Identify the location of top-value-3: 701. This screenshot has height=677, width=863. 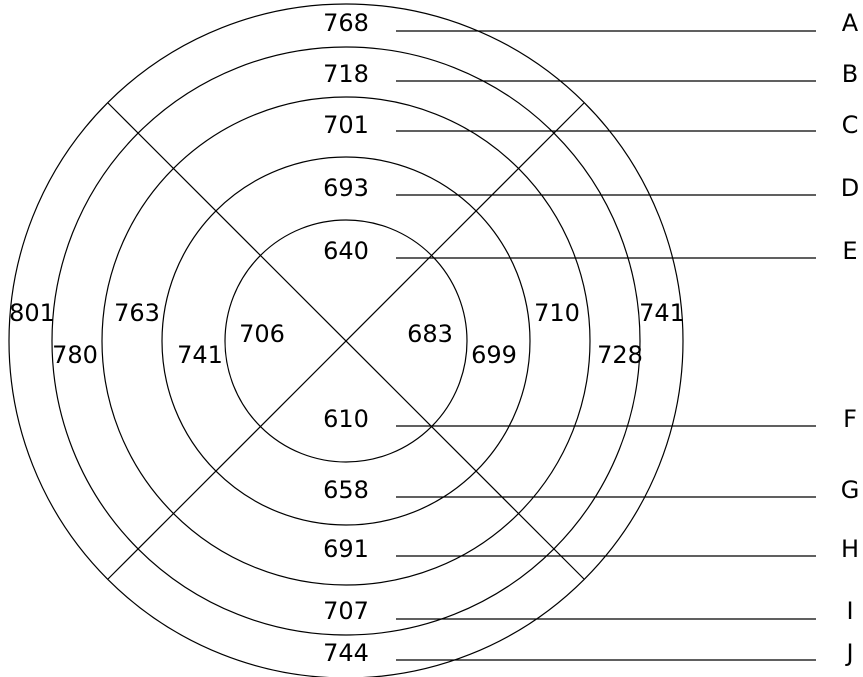
(346, 125).